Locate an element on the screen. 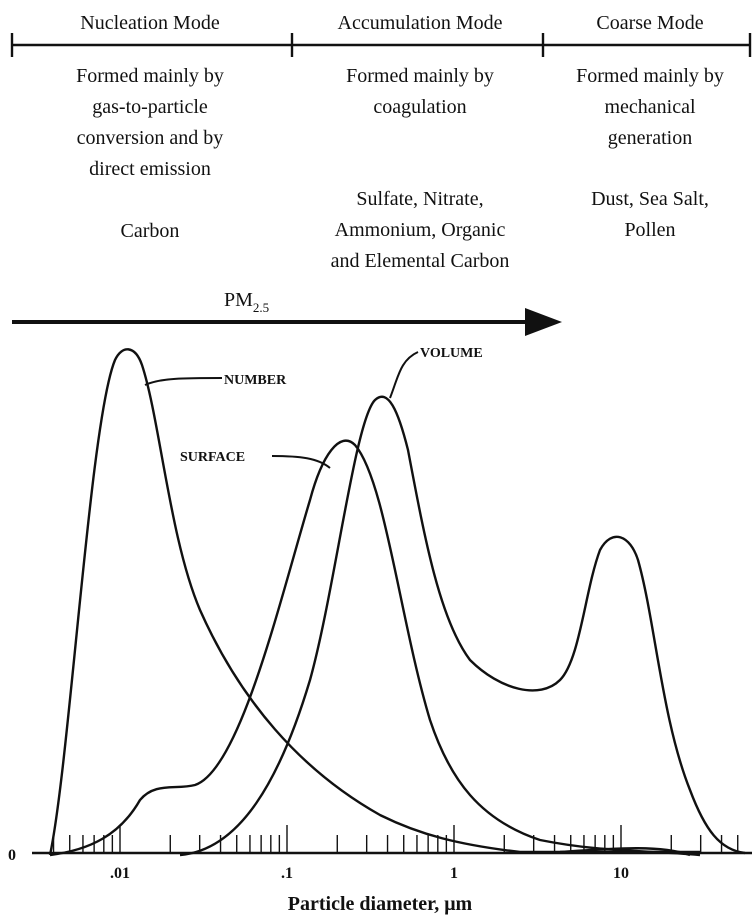  tick-label: 10 is located at coordinates (621, 873).